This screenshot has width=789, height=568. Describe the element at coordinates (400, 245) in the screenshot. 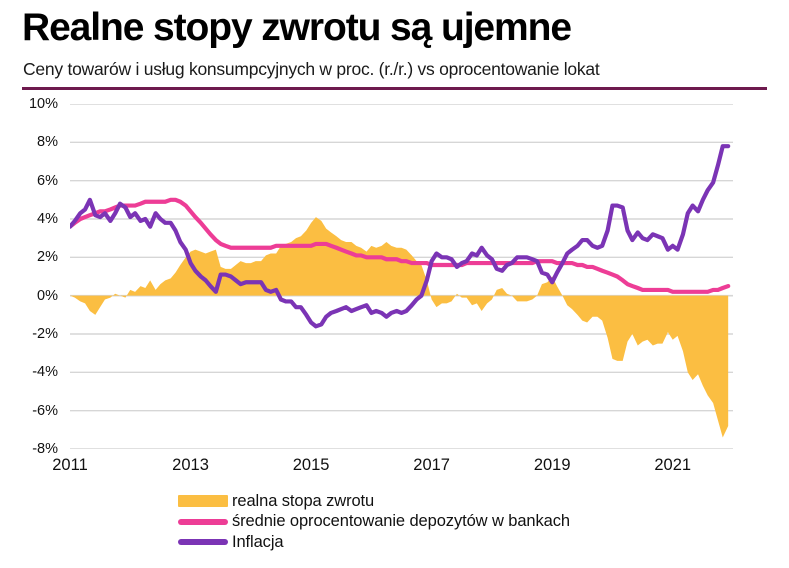

I see `series-line-średnie` at that location.